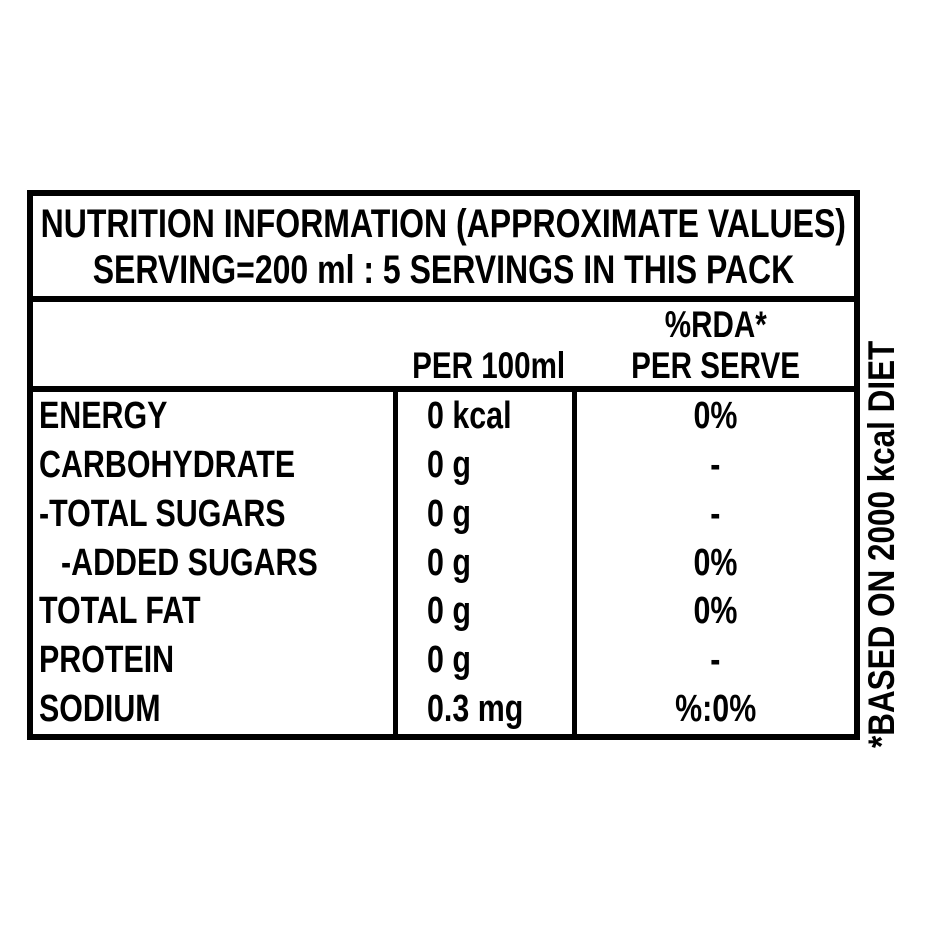 Image resolution: width=940 pixels, height=940 pixels. Describe the element at coordinates (489, 365) in the screenshot. I see `column-header-per-100ml: PER 100ml` at that location.